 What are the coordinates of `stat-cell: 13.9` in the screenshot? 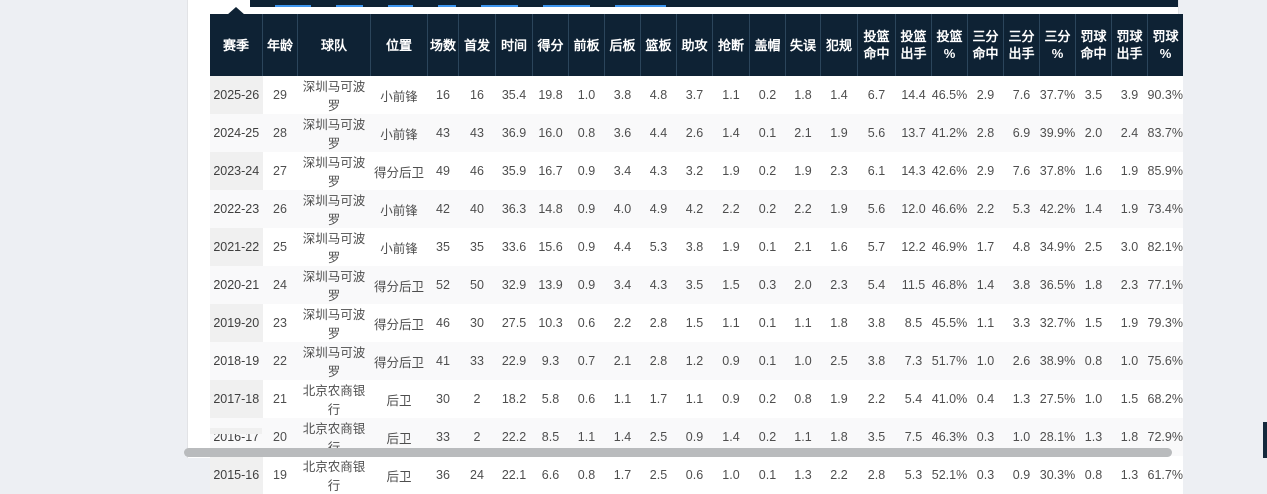 It's located at (550, 285).